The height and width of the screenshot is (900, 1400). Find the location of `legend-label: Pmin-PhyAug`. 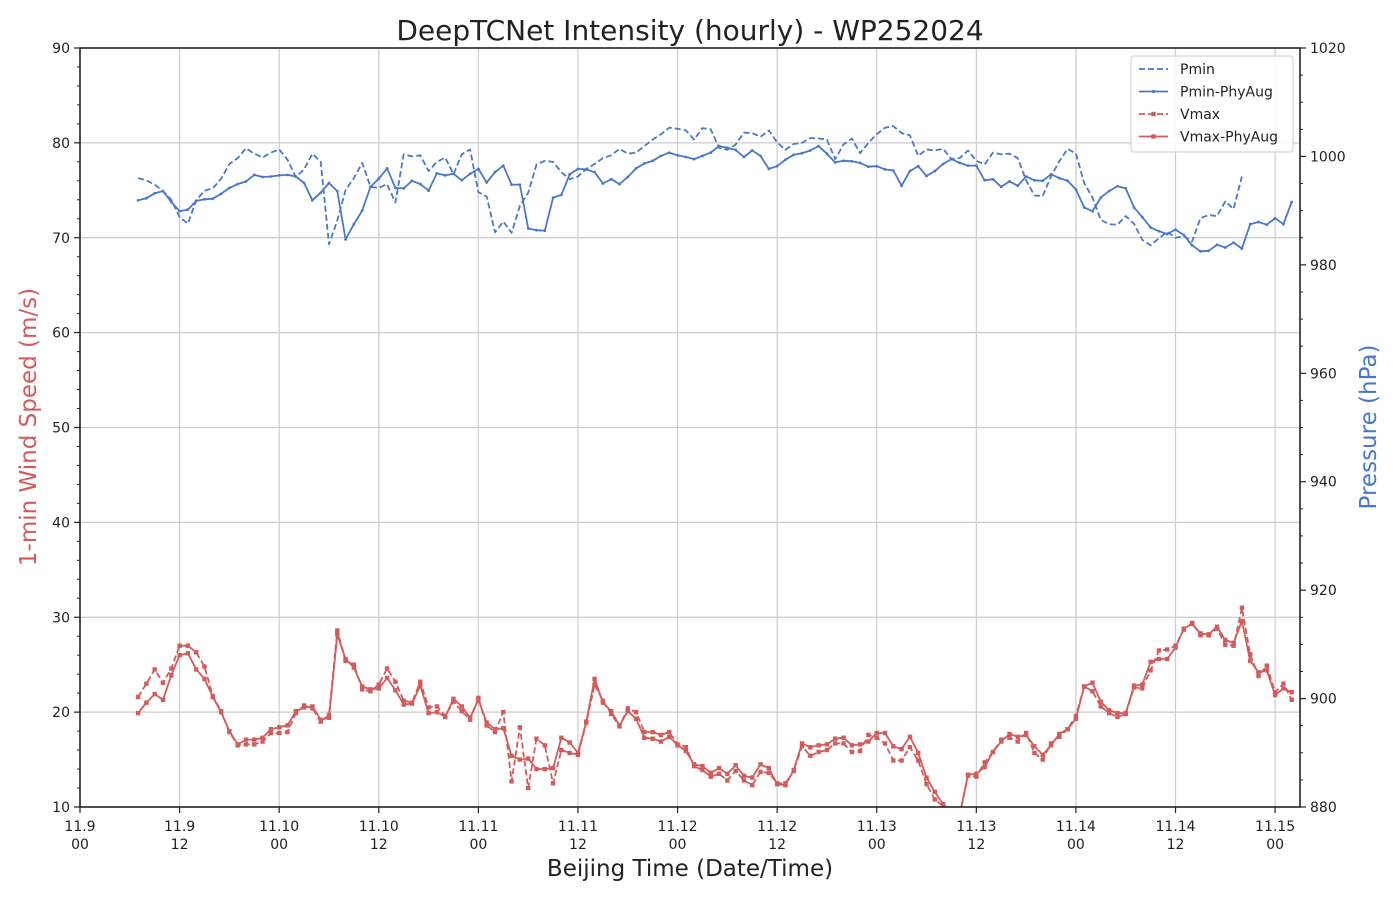

legend-label: Pmin-PhyAug is located at coordinates (1226, 93).